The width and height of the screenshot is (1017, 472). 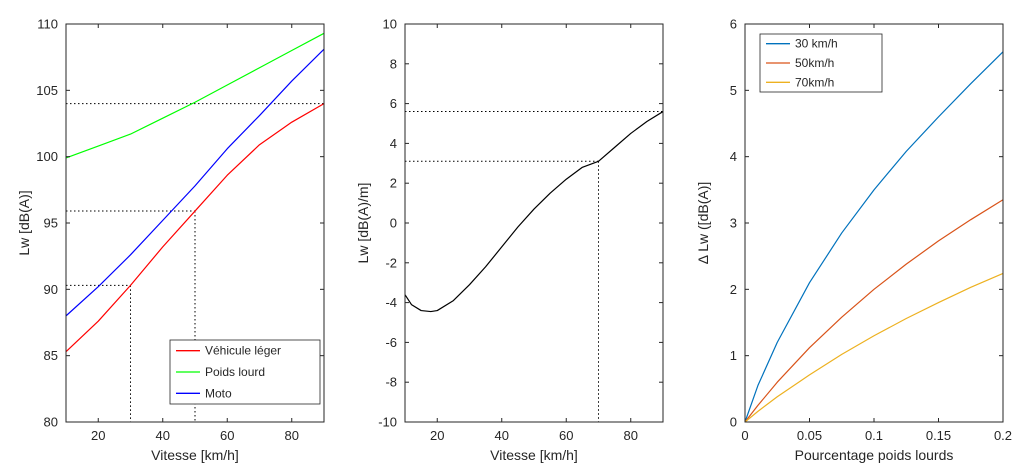 What do you see at coordinates (51, 355) in the screenshot?
I see `chart-1-y-tick-label: 85` at bounding box center [51, 355].